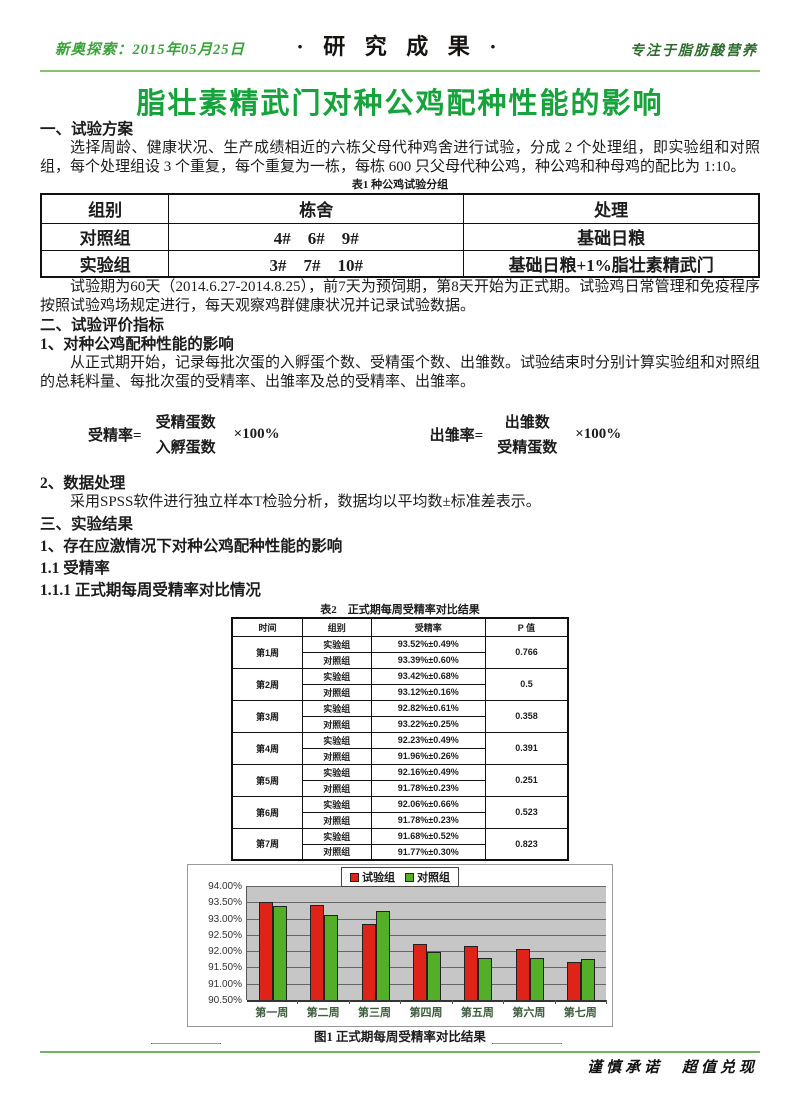 The height and width of the screenshot is (1095, 800). I want to click on bar-试验组-第四周, so click(420, 971).